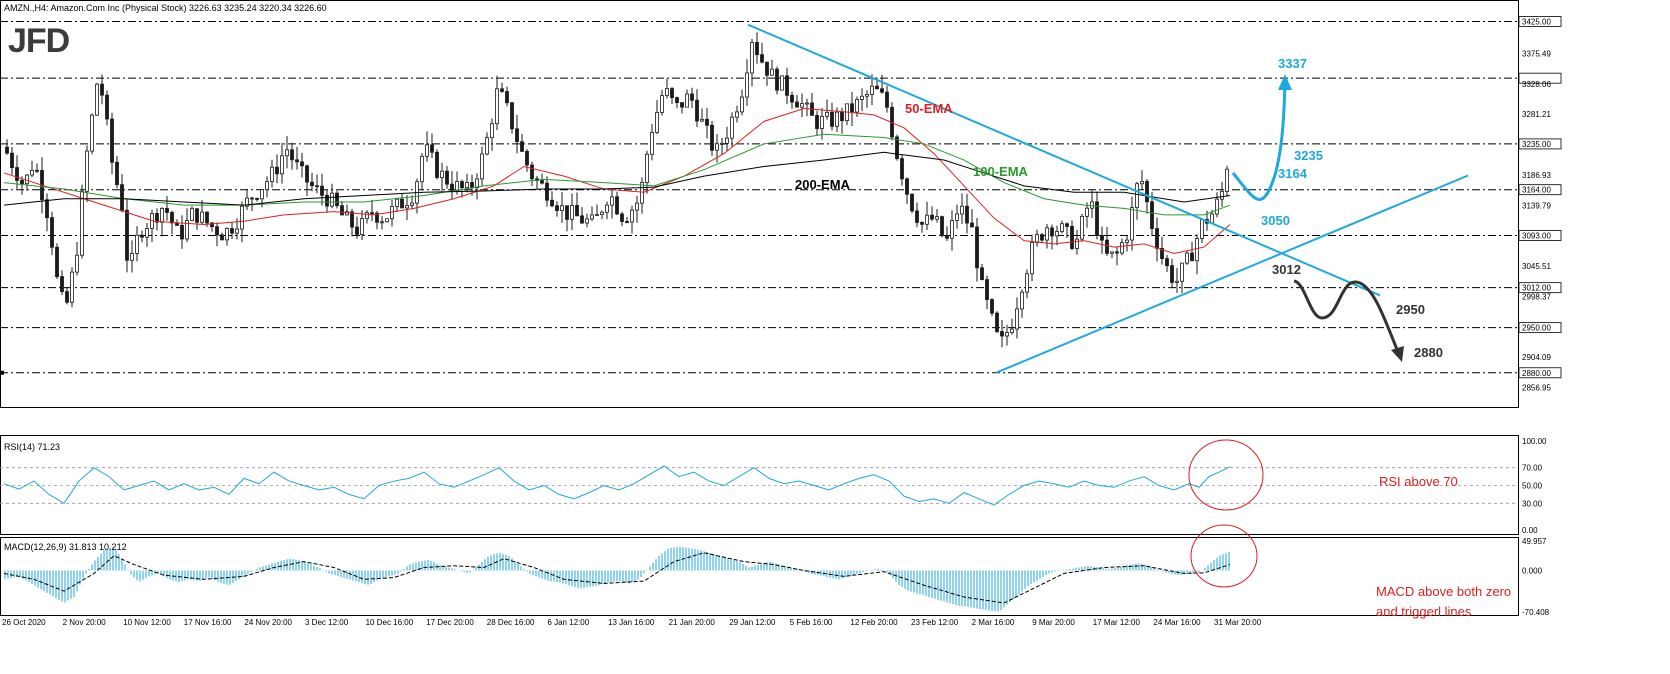  What do you see at coordinates (268, 622) in the screenshot?
I see `x-tick-4: 24 Nov 20:00` at bounding box center [268, 622].